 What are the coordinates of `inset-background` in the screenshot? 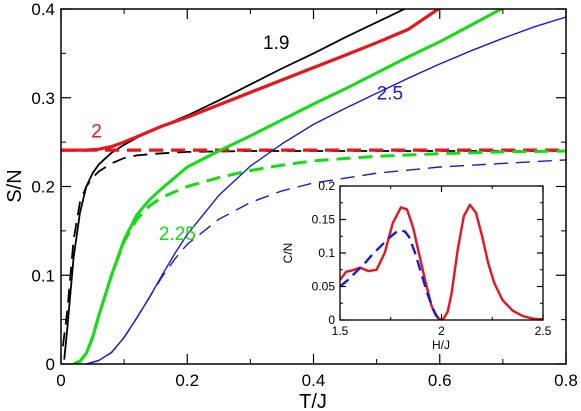 It's located at (441, 253).